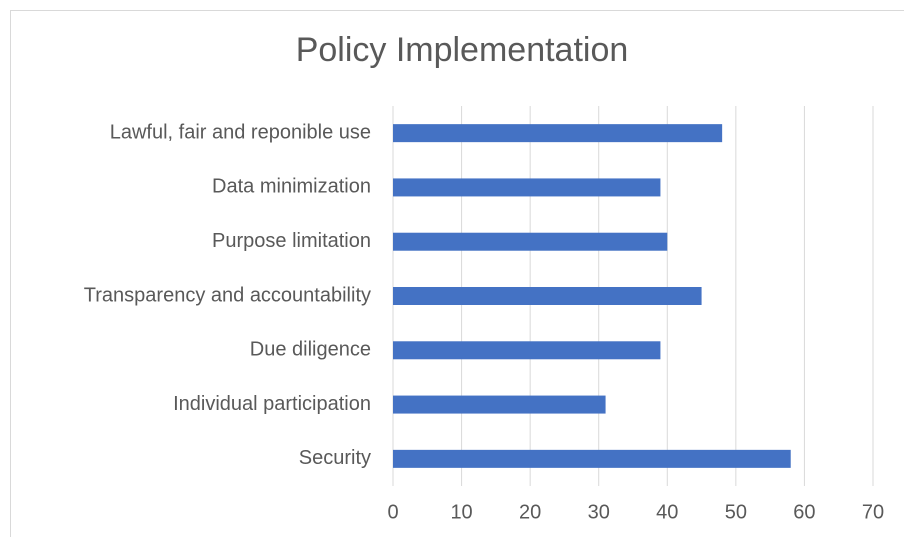 The image size is (904, 537). I want to click on y-tick-label: Individual participation, so click(272, 404).